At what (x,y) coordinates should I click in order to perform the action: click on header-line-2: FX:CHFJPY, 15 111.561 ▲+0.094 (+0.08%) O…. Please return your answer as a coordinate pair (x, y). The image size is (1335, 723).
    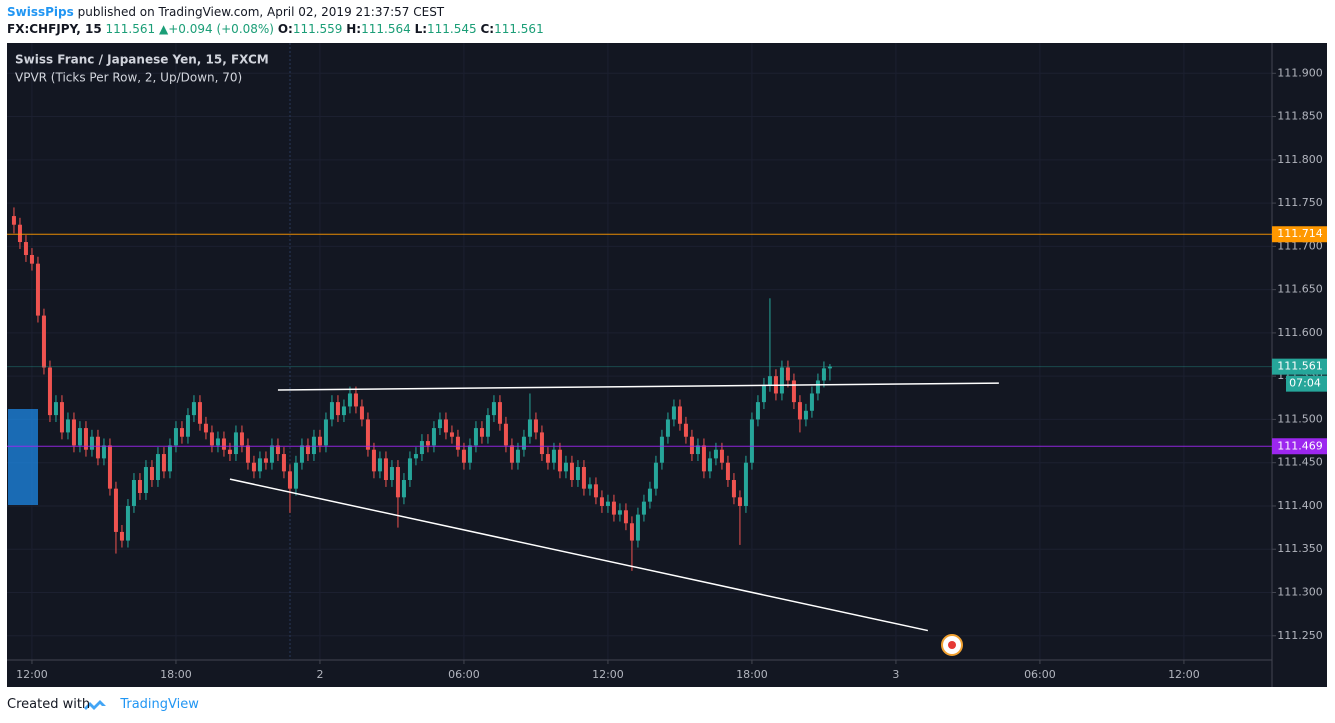
    Looking at the image, I should click on (275, 29).